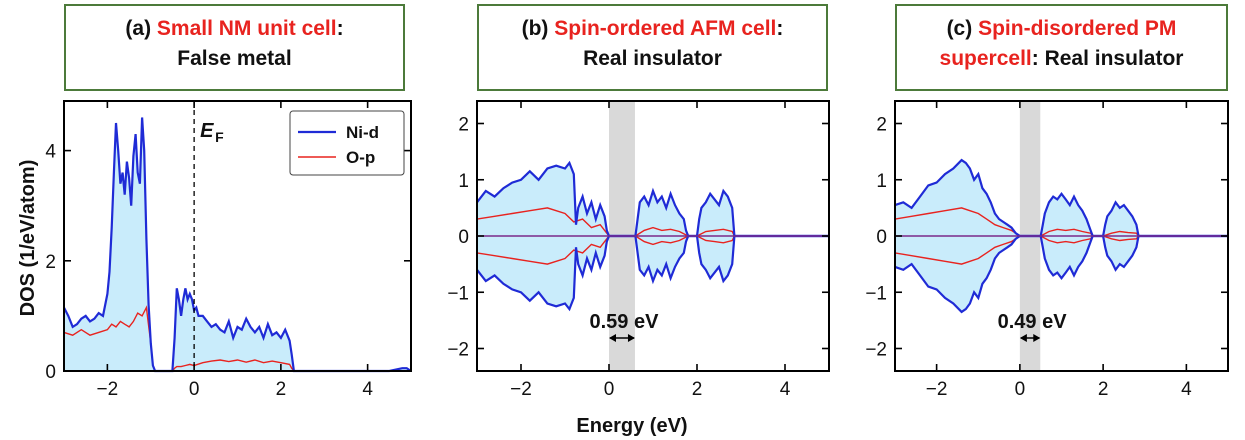 Image resolution: width=1245 pixels, height=440 pixels. I want to click on panel-a-fermi-label: E, so click(207, 131).